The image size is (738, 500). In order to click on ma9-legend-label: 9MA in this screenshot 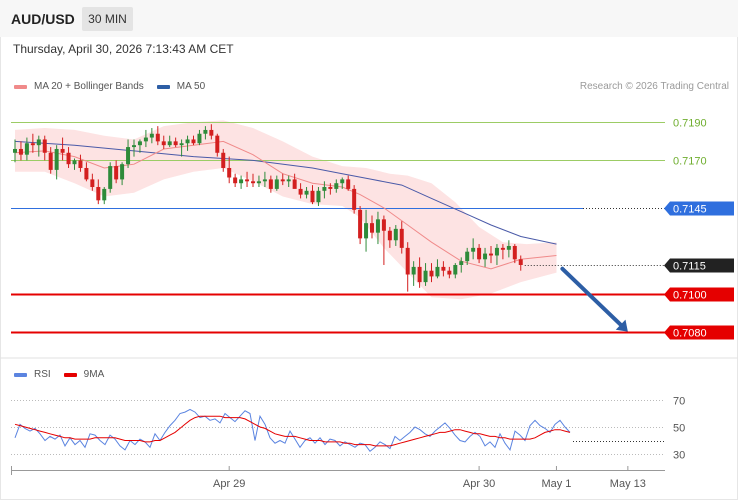, I will do `click(94, 374)`.